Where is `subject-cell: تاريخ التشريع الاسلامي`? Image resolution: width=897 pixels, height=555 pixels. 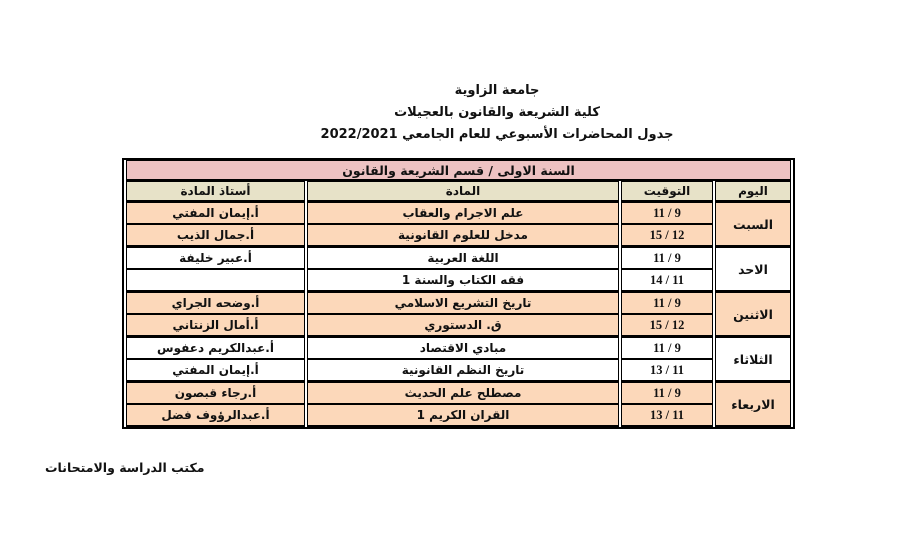
subject-cell: تاريخ التشريع الاسلامي is located at coordinates (463, 303).